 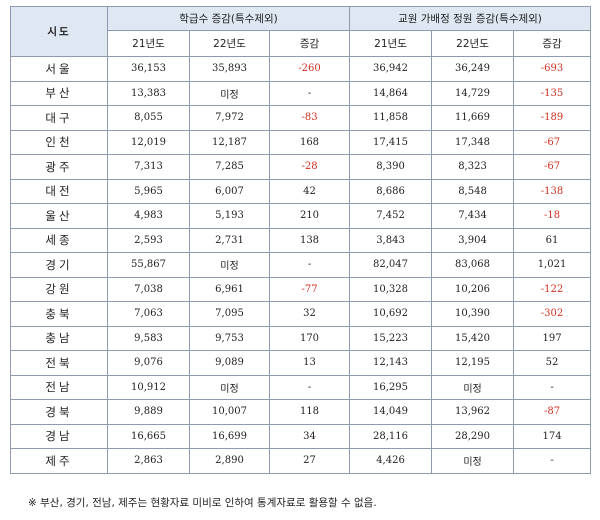 I want to click on classes-diff-cell: 168, so click(x=309, y=142).